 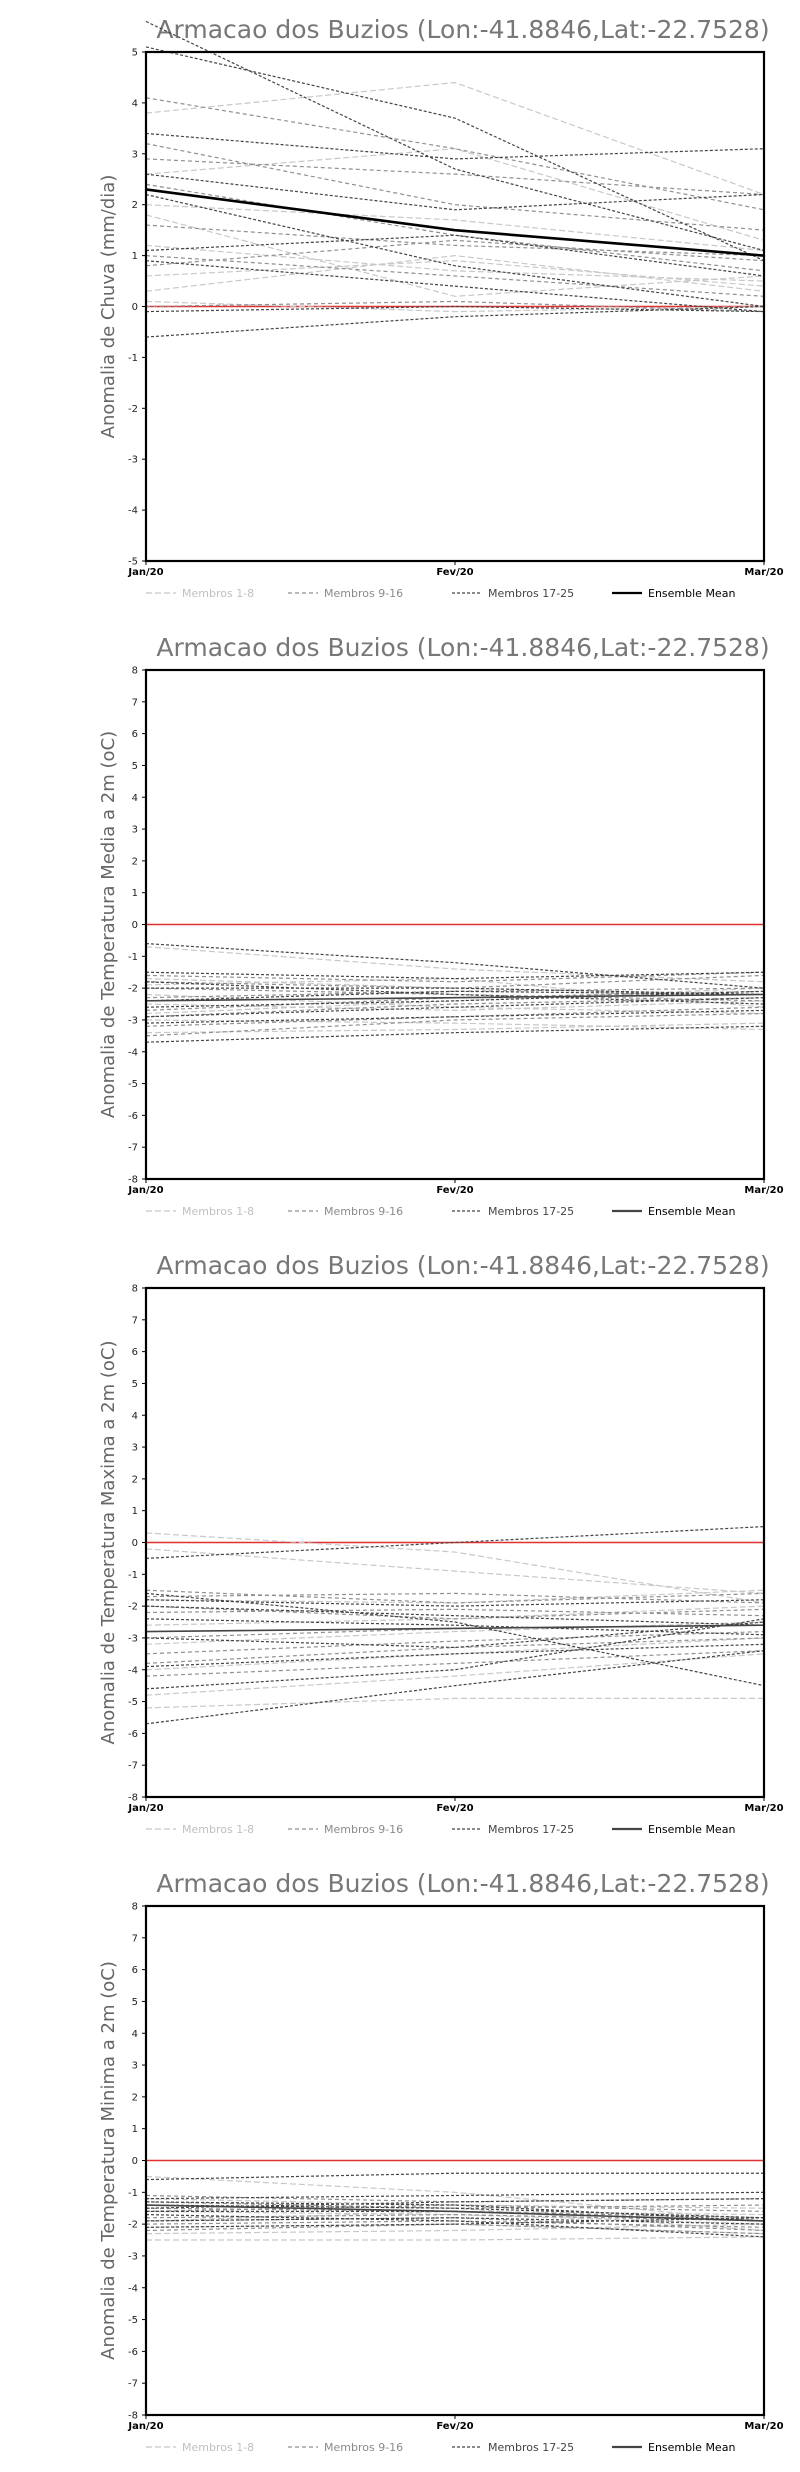 I want to click on y-axis-label: Anomalia de Temperatura Media a 2m (oC), so click(x=108, y=924).